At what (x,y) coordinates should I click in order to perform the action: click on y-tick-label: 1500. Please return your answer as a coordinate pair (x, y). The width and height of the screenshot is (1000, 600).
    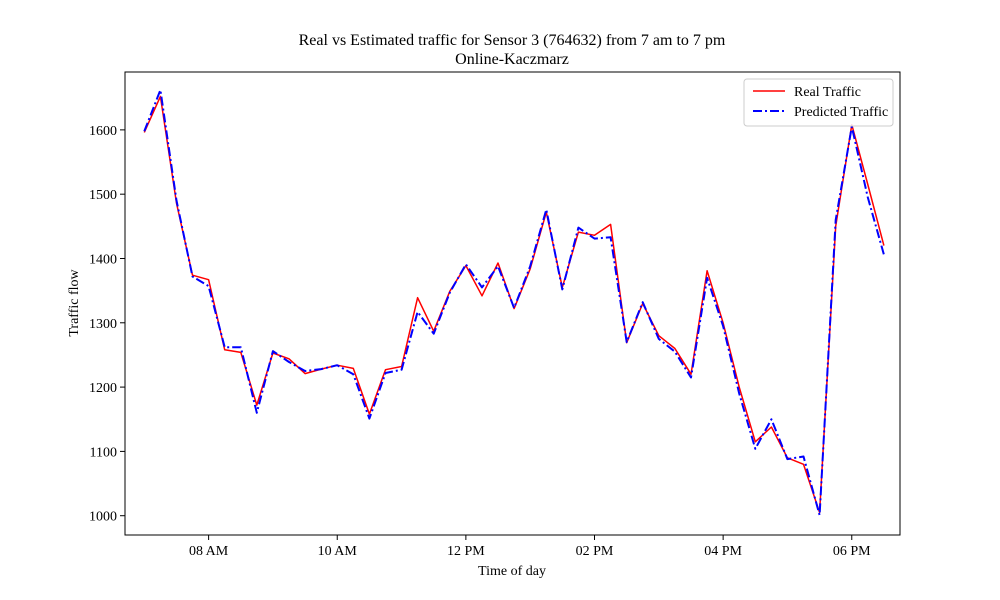
    Looking at the image, I should click on (103, 195).